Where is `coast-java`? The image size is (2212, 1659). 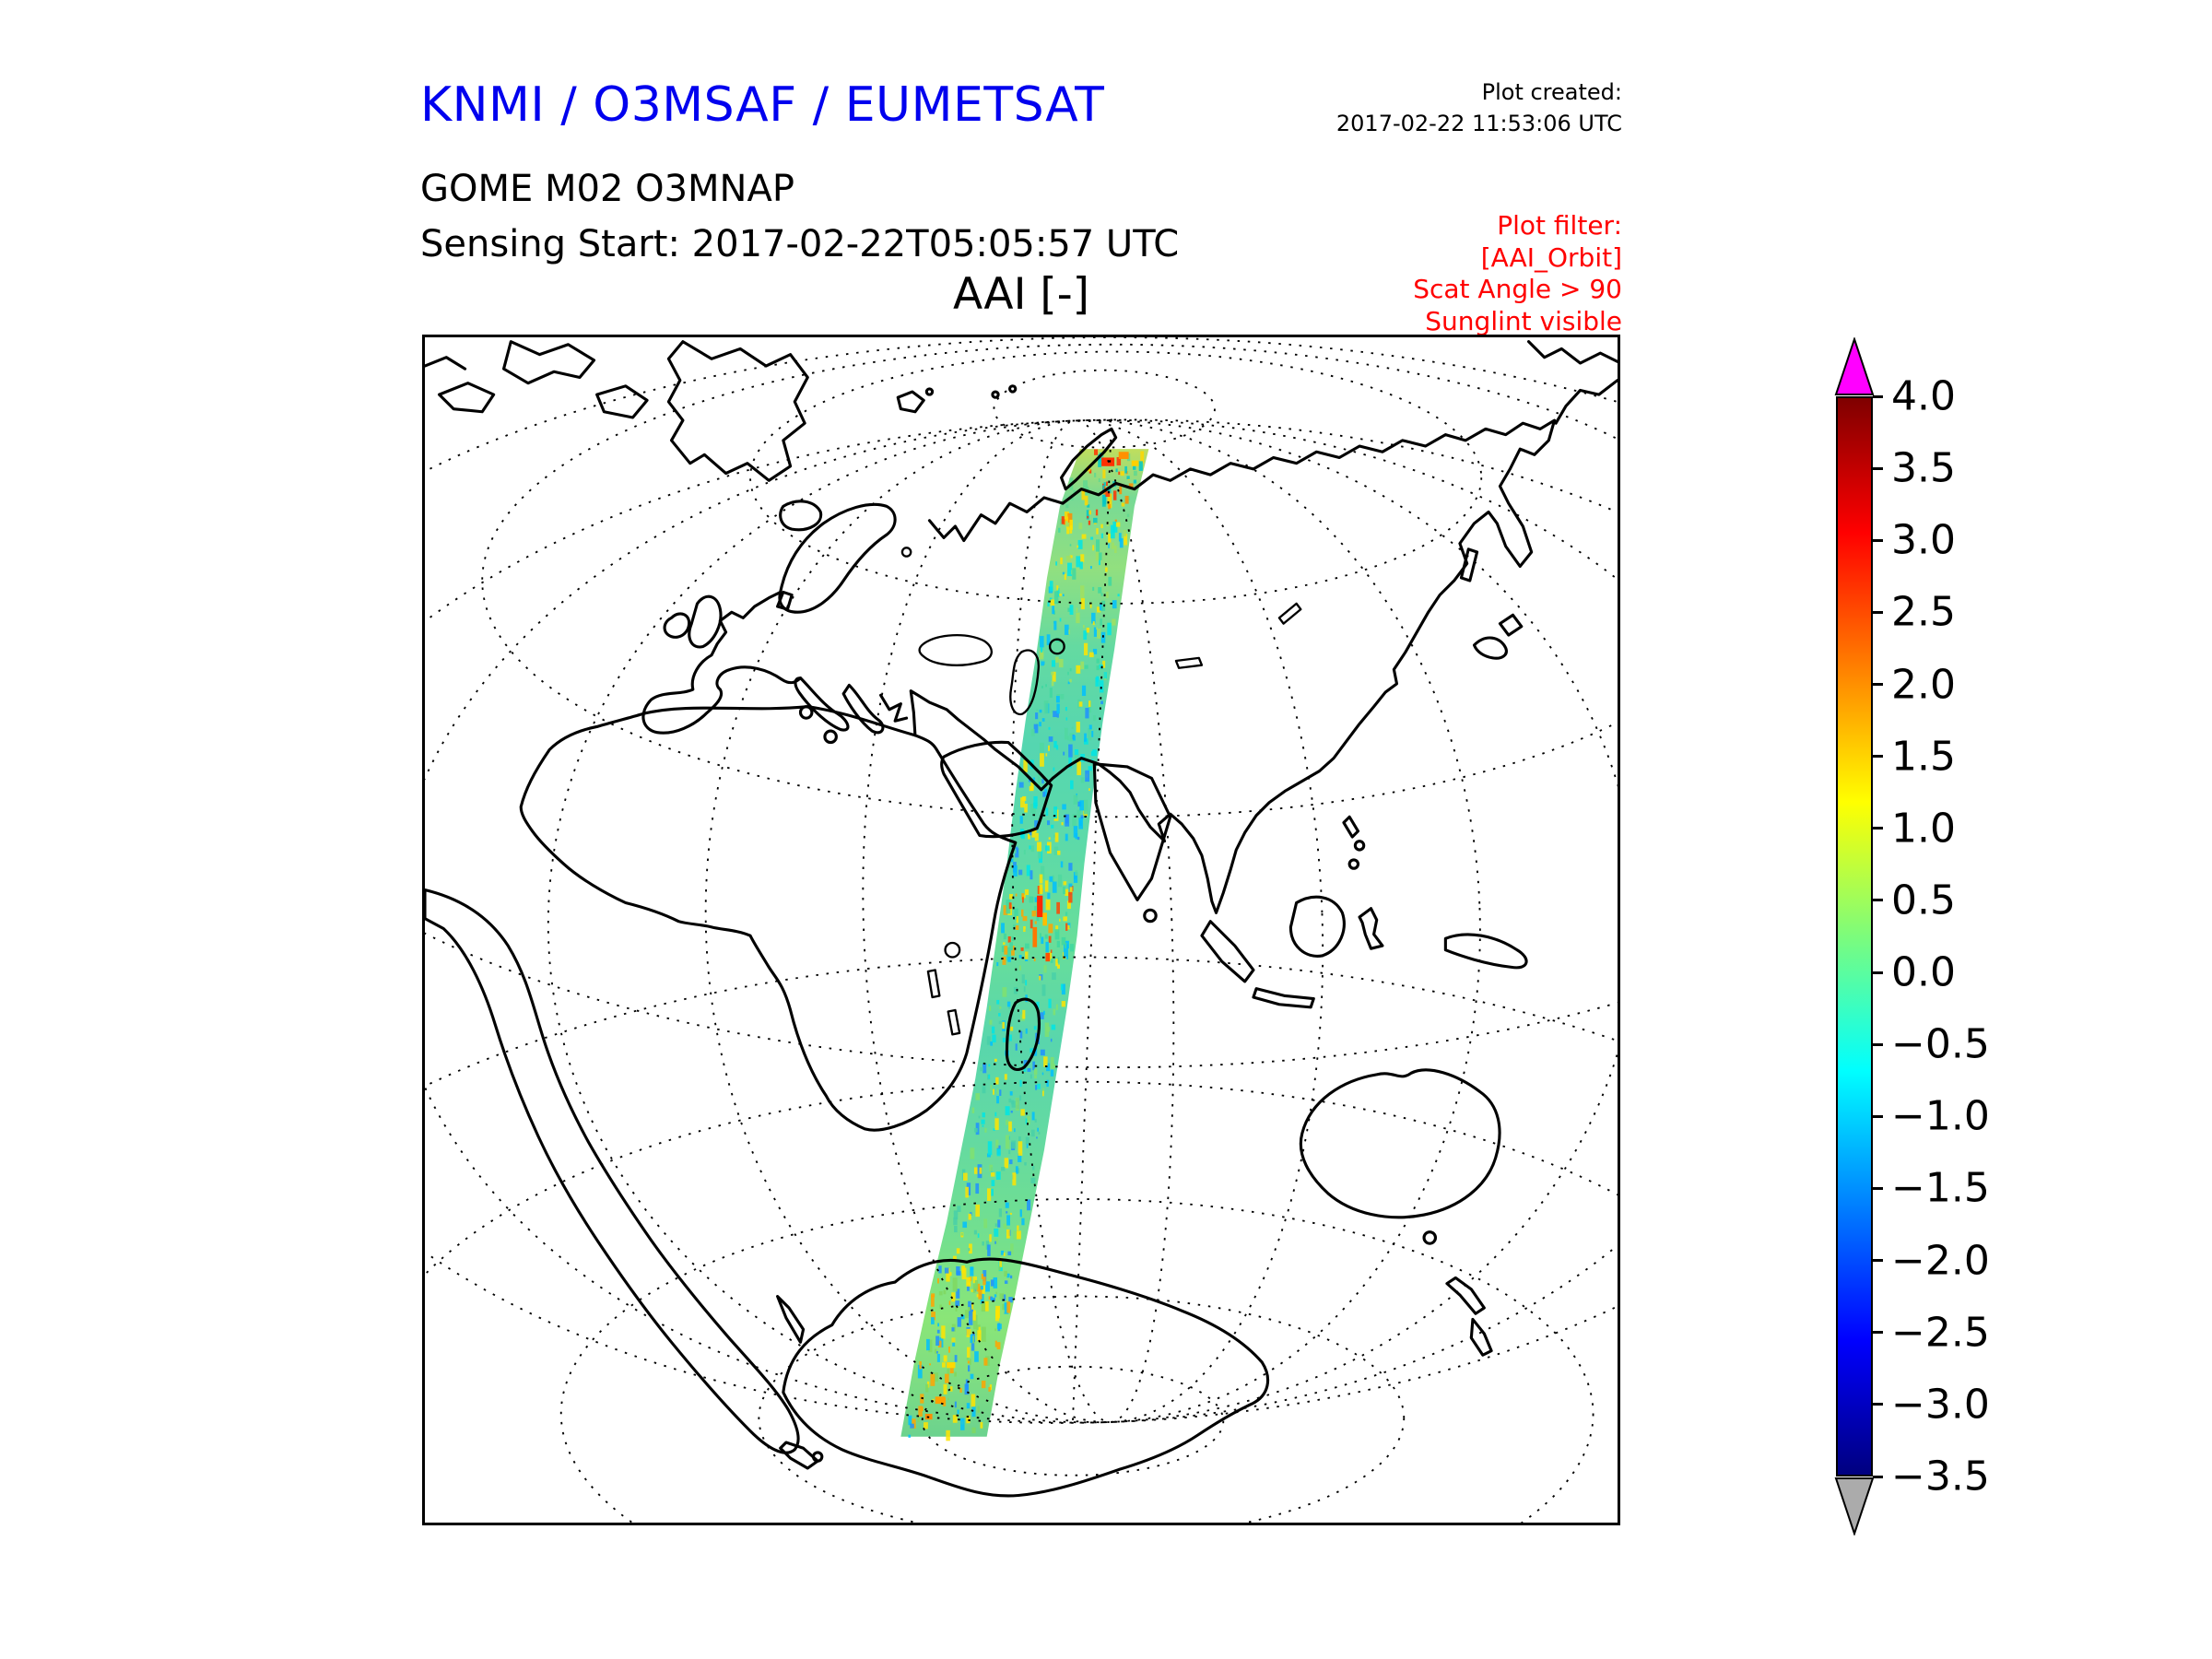 coast-java is located at coordinates (1283, 998).